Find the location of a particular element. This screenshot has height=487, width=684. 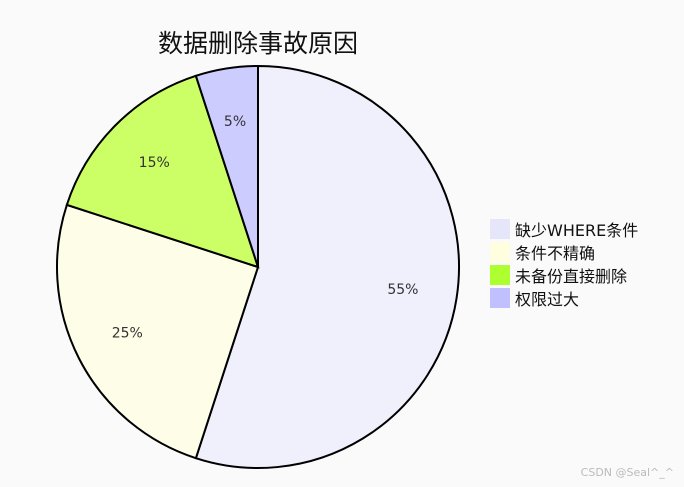

slice-label: 25% is located at coordinates (127, 334).